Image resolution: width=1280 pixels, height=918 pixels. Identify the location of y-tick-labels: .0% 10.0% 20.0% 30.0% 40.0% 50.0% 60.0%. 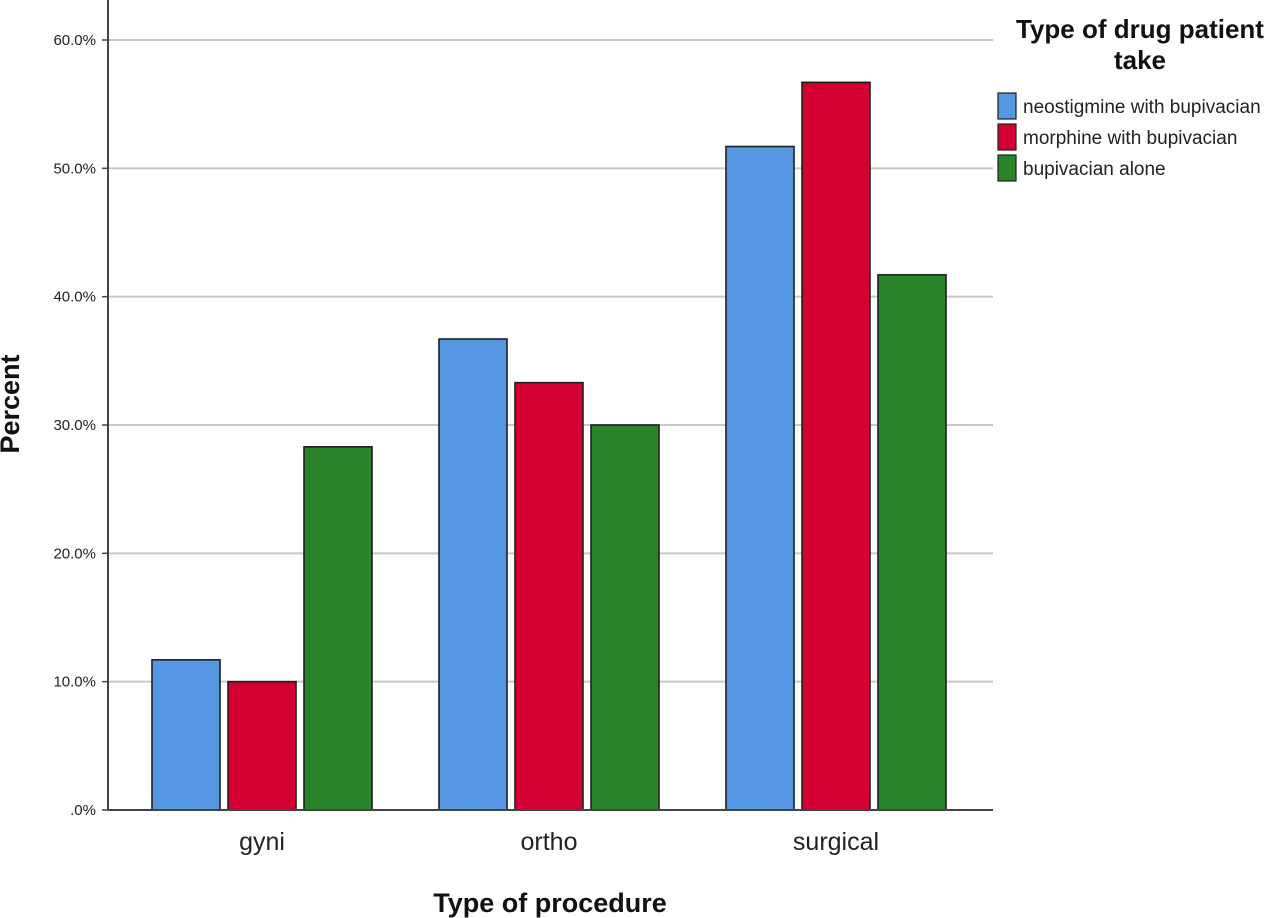
(74, 425).